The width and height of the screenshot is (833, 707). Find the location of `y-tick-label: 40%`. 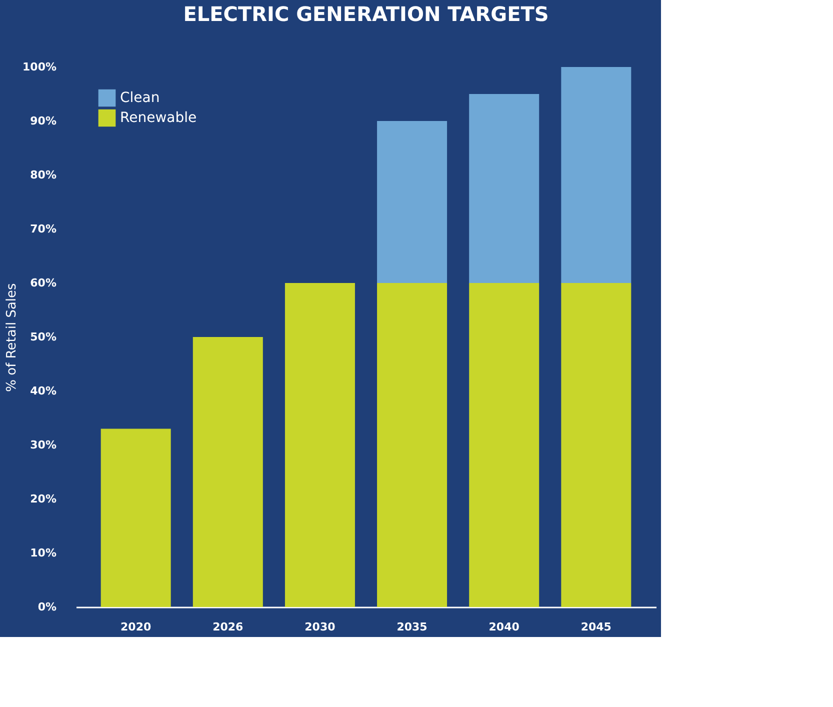

y-tick-label: 40% is located at coordinates (43, 391).